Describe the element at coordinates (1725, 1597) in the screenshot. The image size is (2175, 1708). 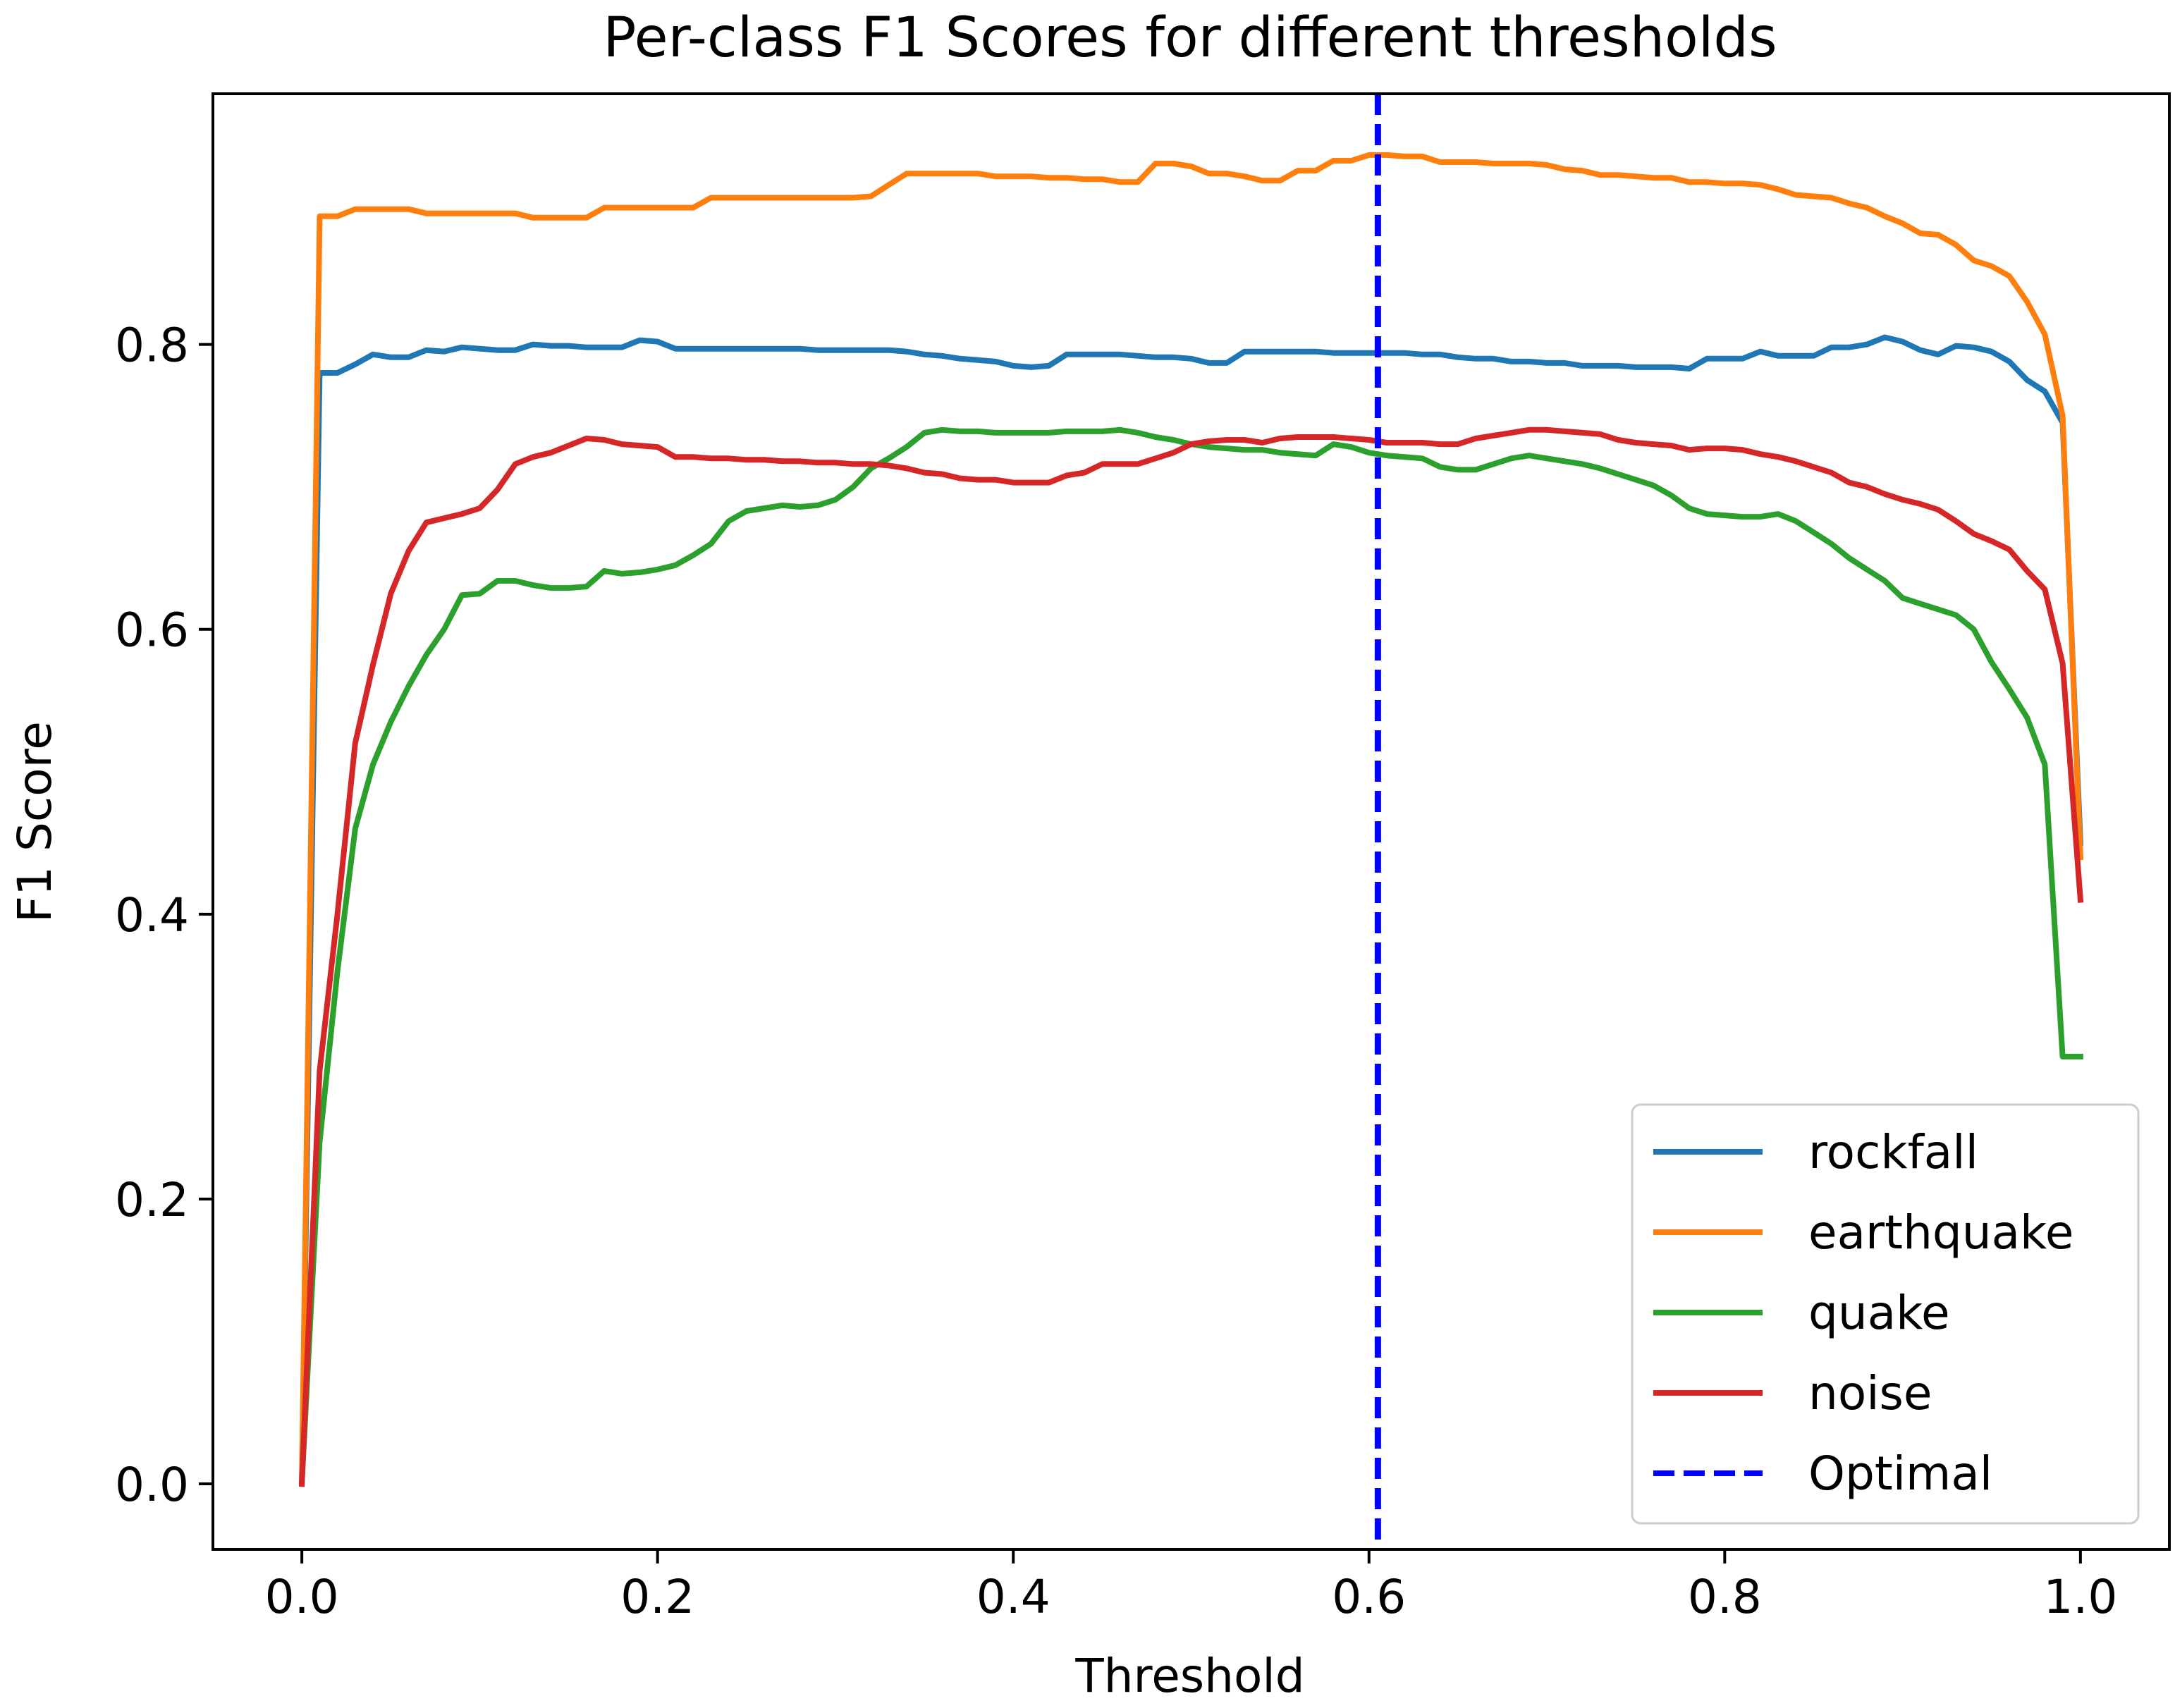
I see `x-tick-label: 0.8` at that location.